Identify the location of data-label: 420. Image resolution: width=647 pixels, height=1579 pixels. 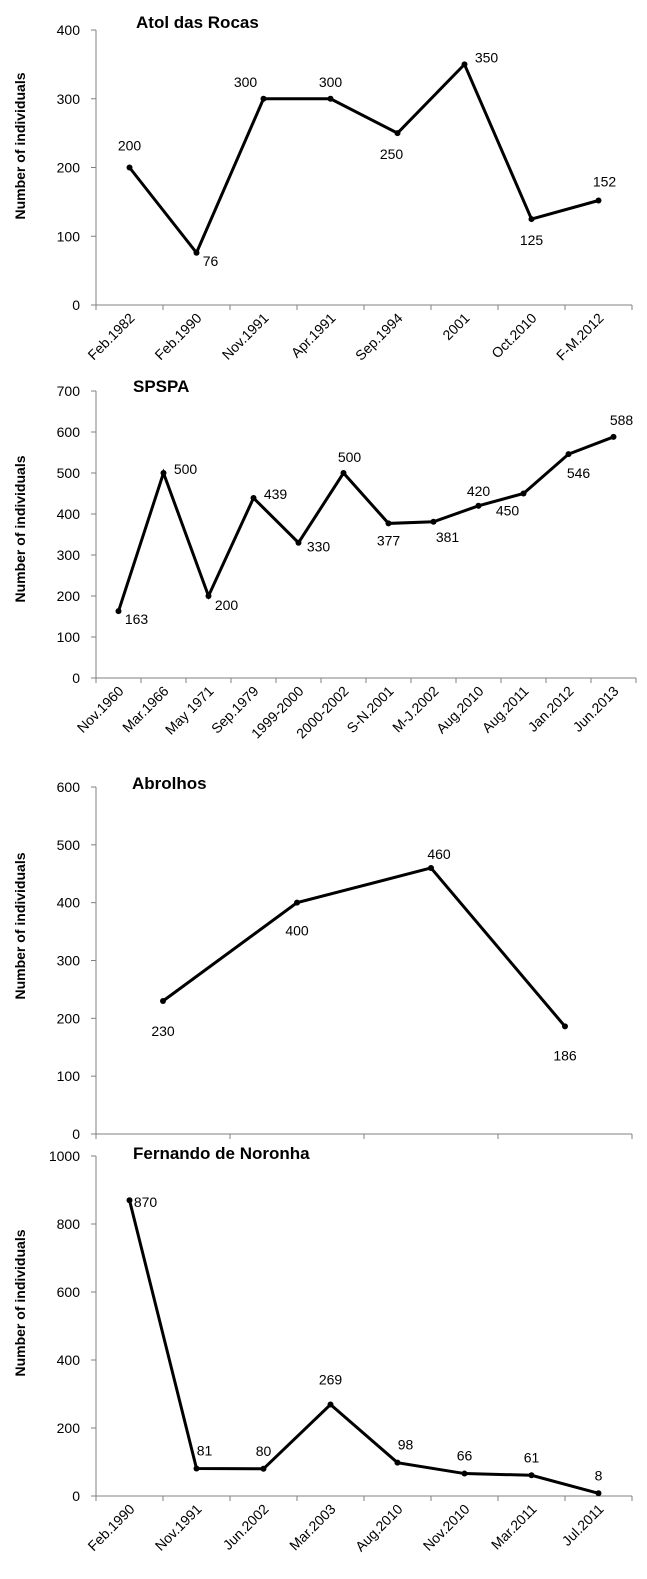
(479, 491).